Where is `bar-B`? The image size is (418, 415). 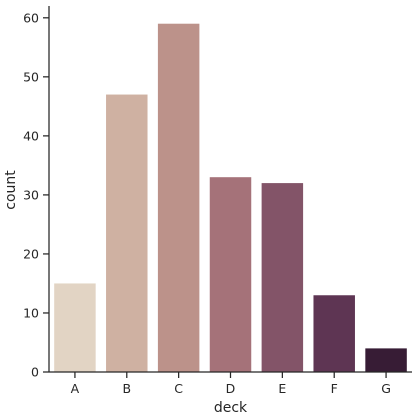 bar-B is located at coordinates (127, 233).